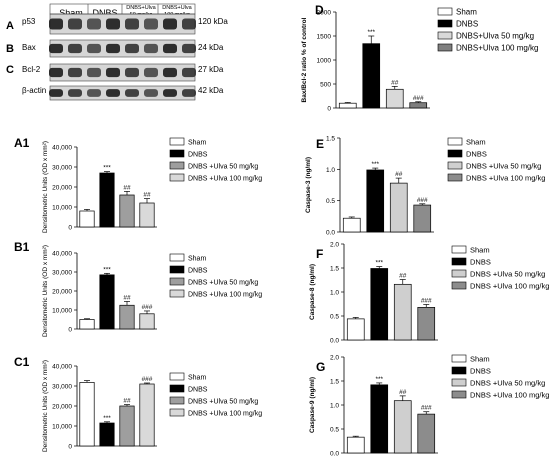 This screenshot has height=459, width=550. What do you see at coordinates (71, 13) in the screenshot?
I see `blot-column-header: Sham` at bounding box center [71, 13].